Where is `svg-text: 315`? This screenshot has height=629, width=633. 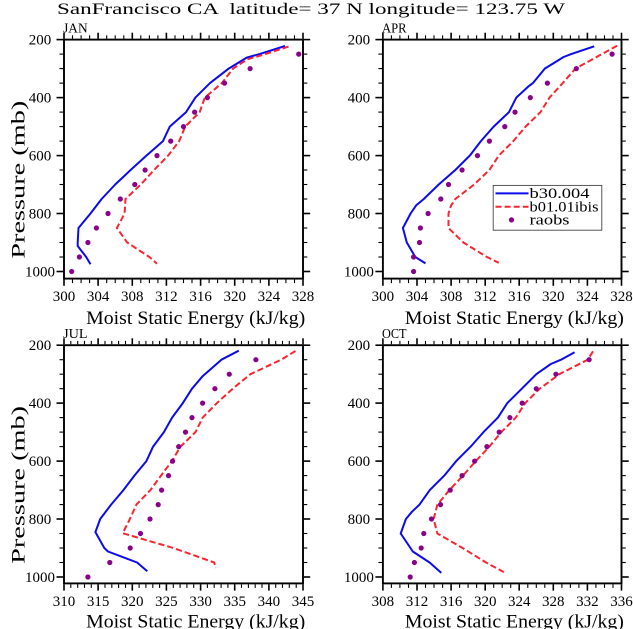
svg-text: 315 is located at coordinates (98, 602).